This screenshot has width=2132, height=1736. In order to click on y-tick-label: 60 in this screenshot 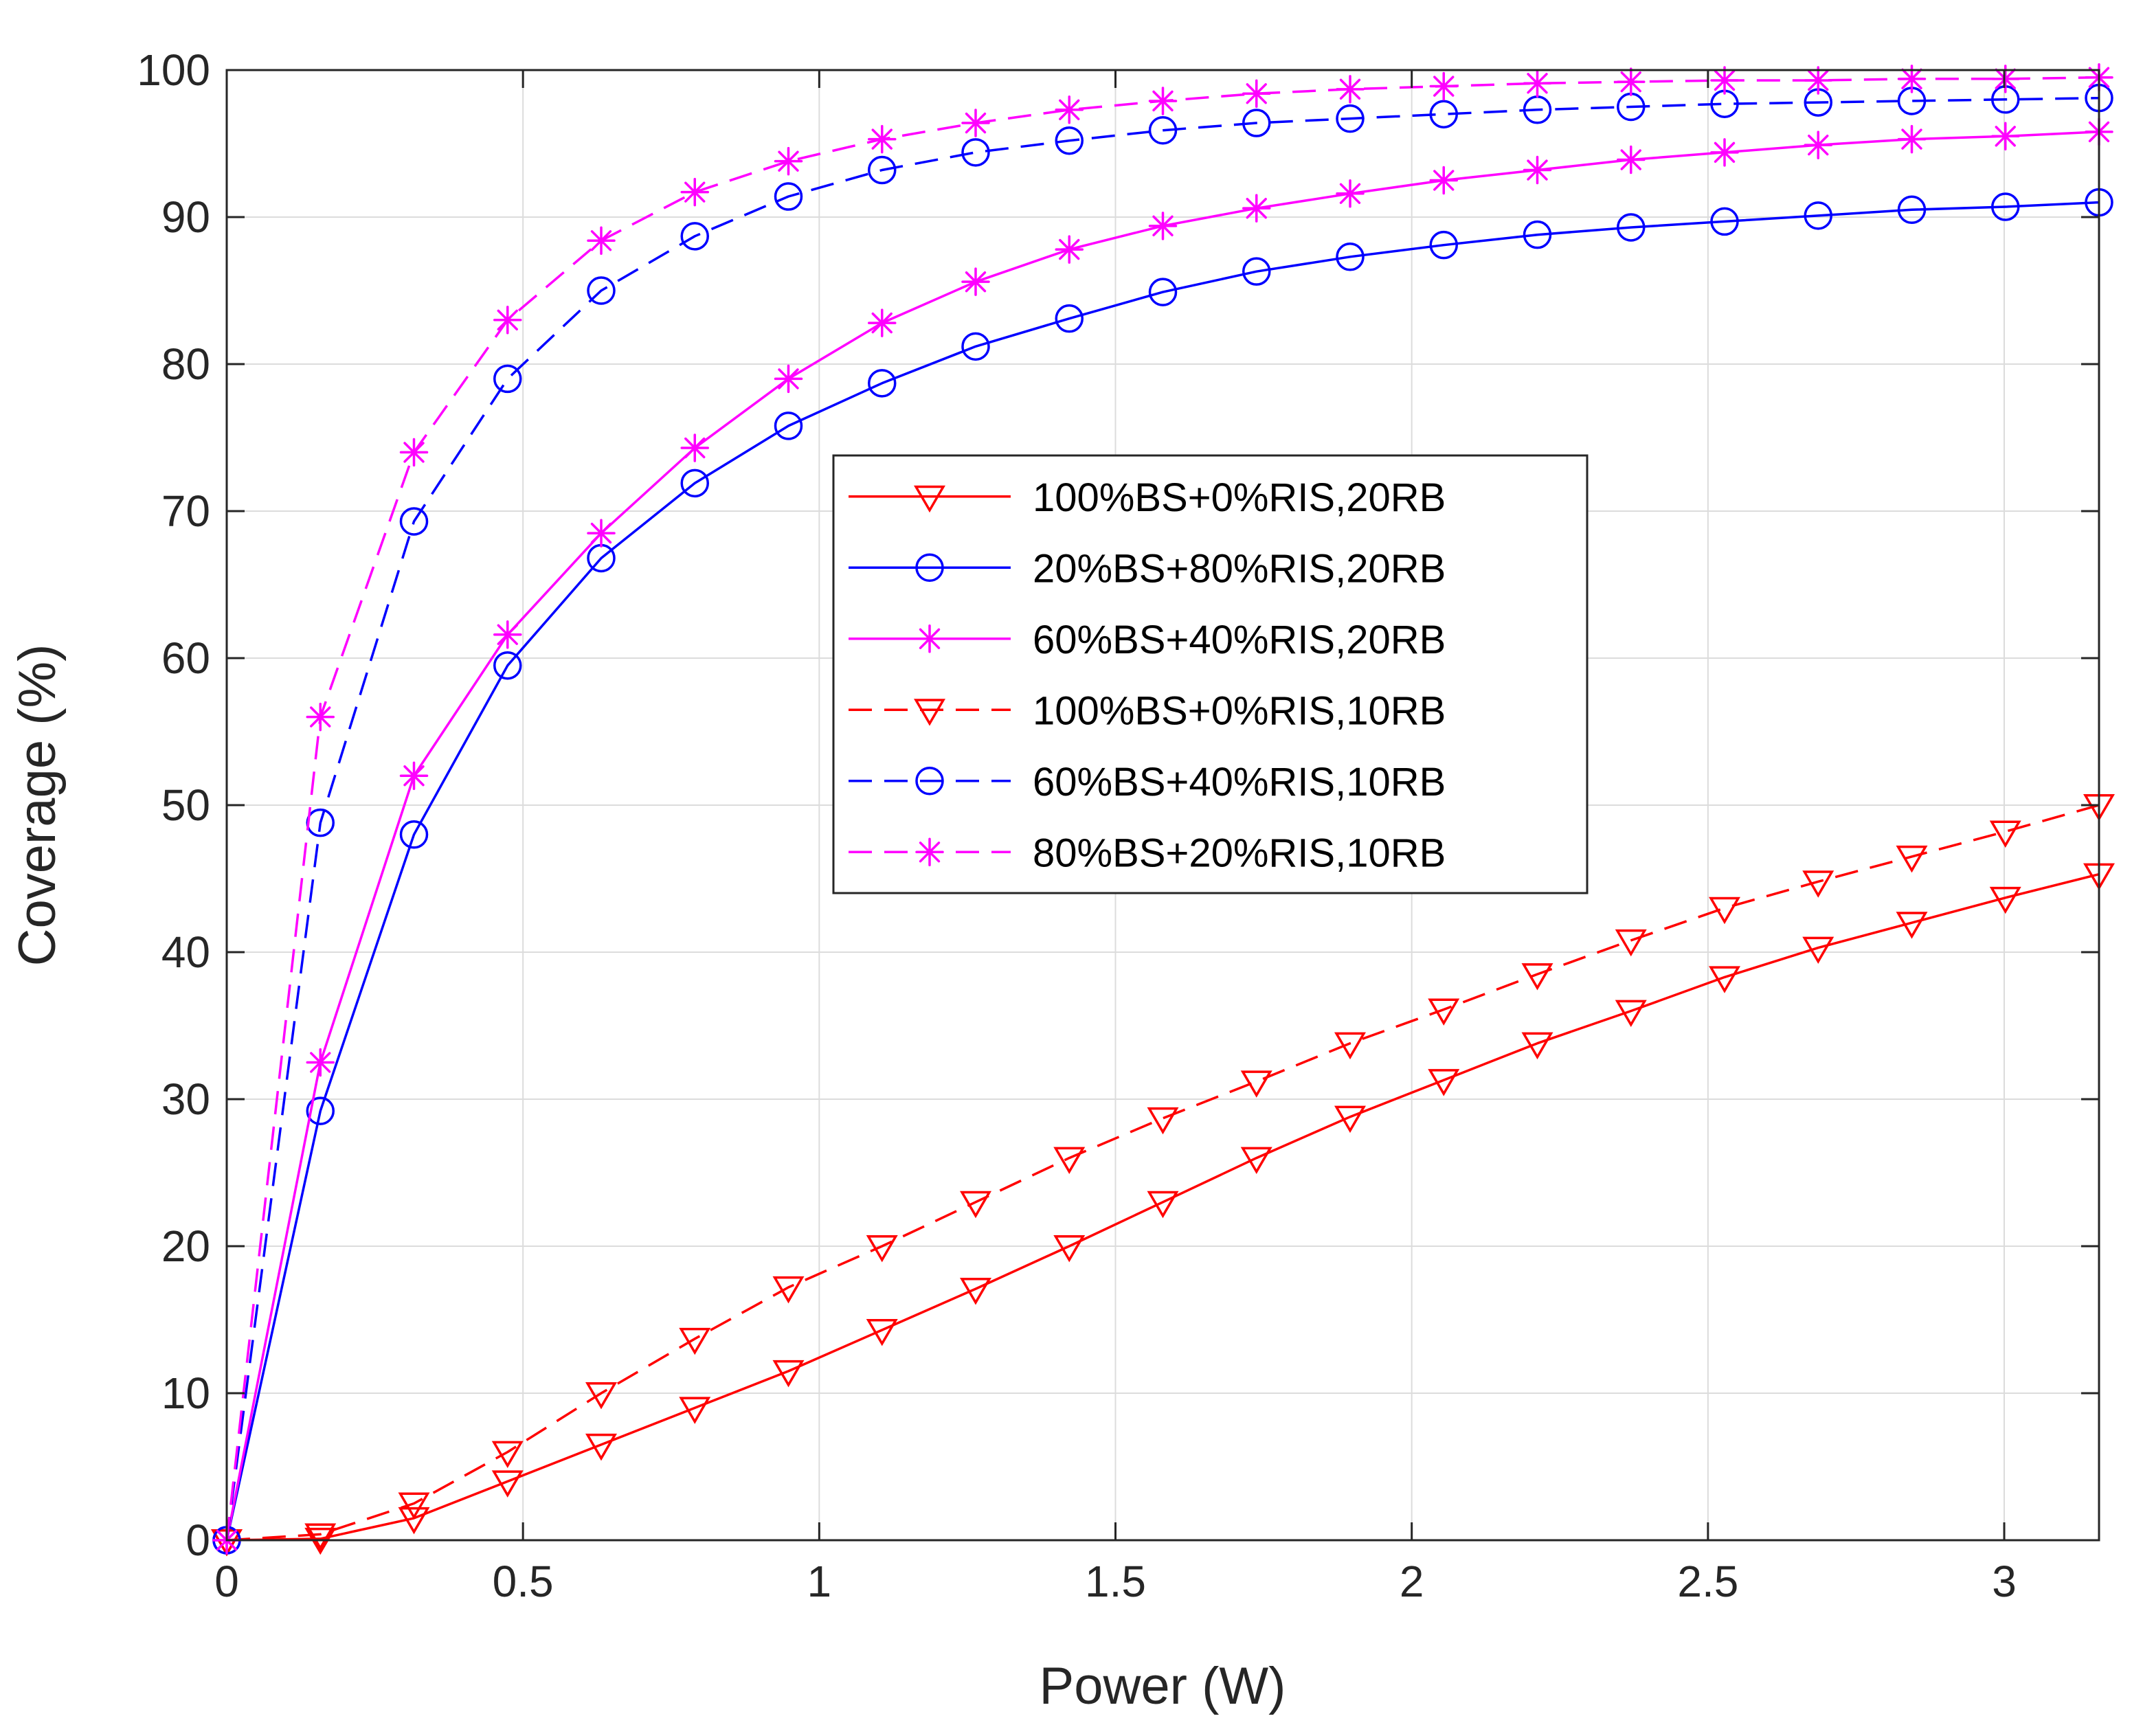, I will do `click(185, 658)`.